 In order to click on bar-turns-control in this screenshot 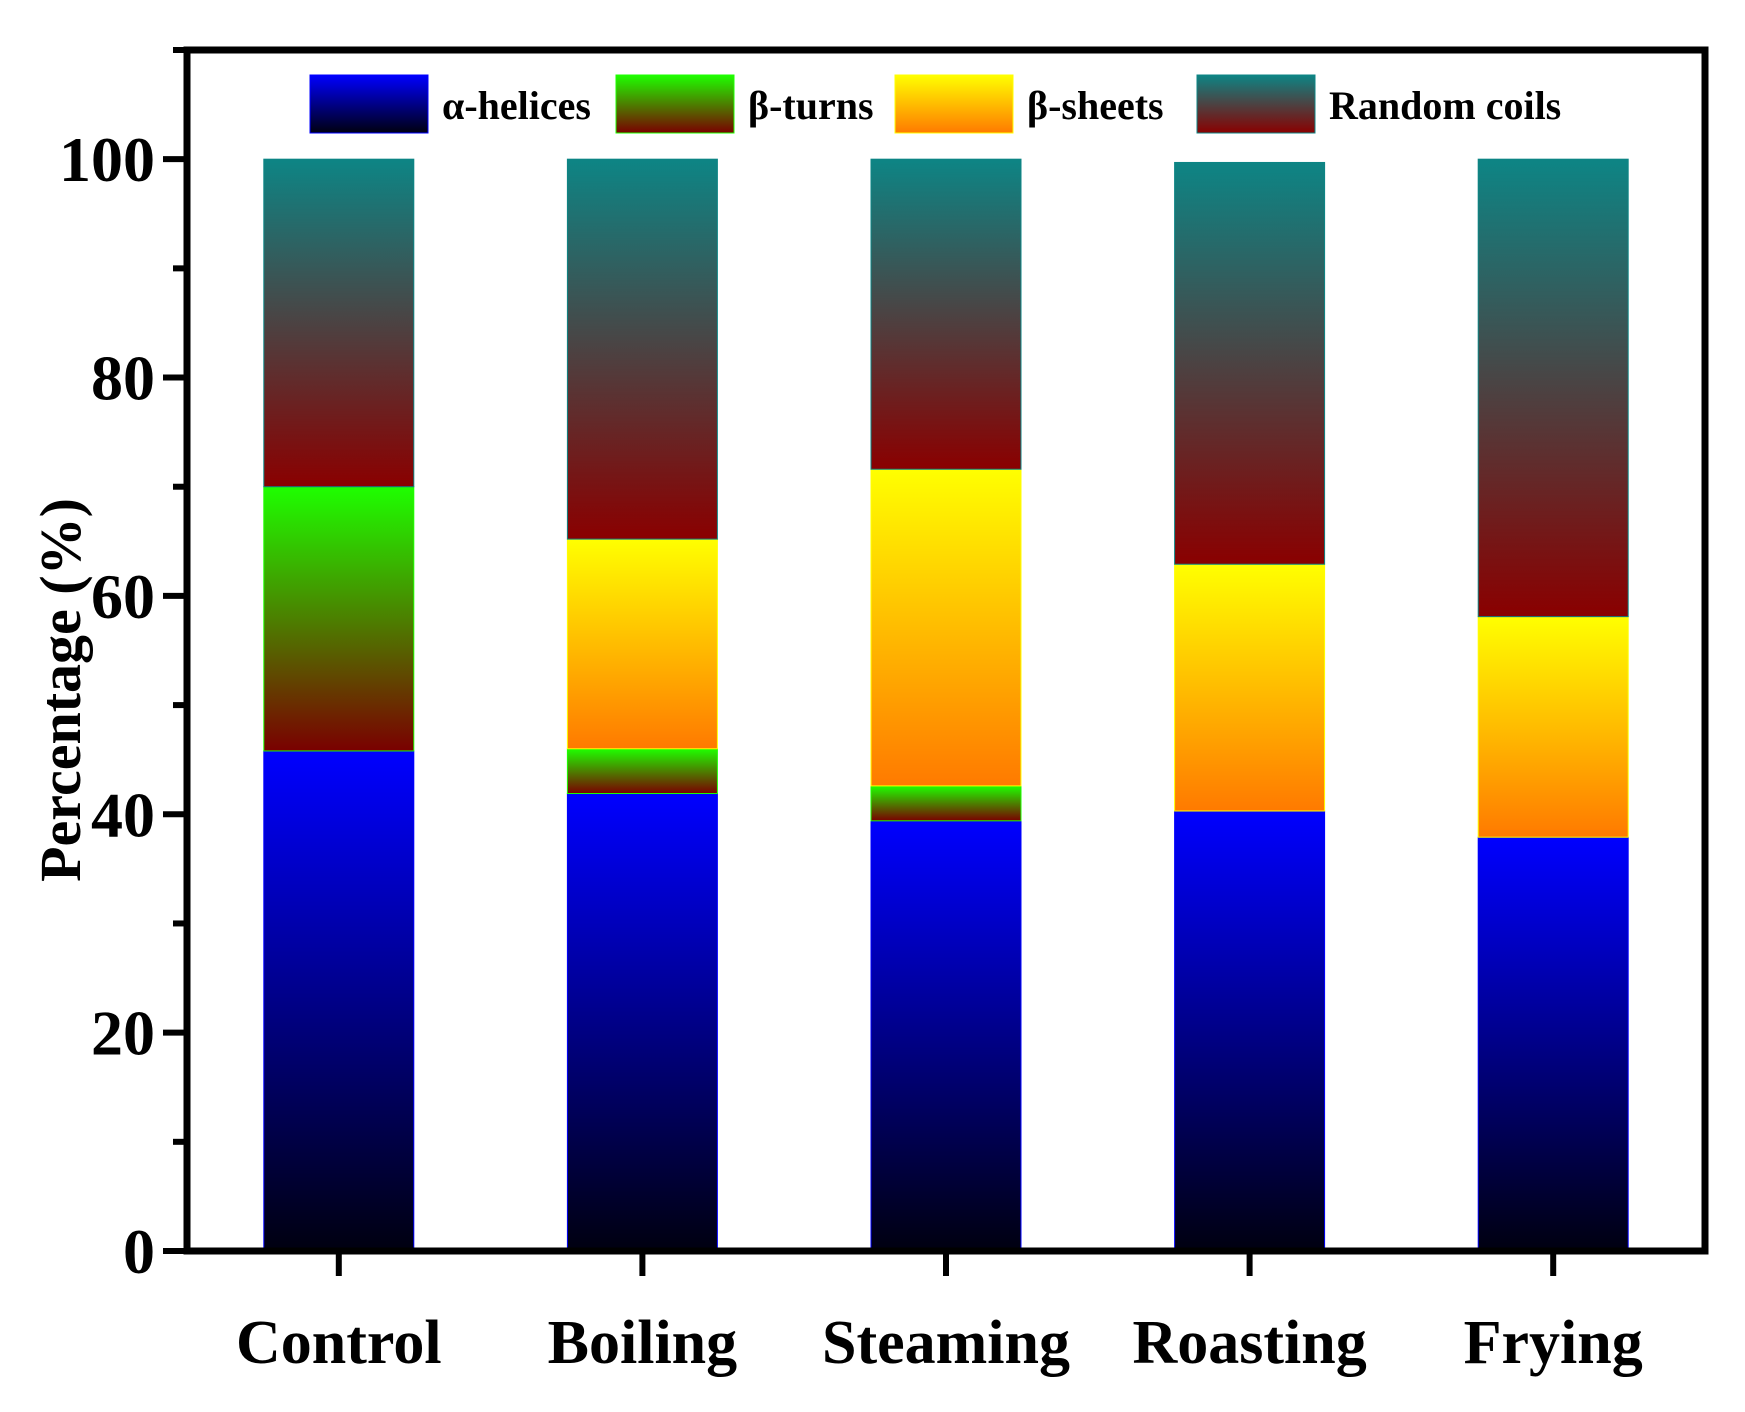, I will do `click(339, 619)`.